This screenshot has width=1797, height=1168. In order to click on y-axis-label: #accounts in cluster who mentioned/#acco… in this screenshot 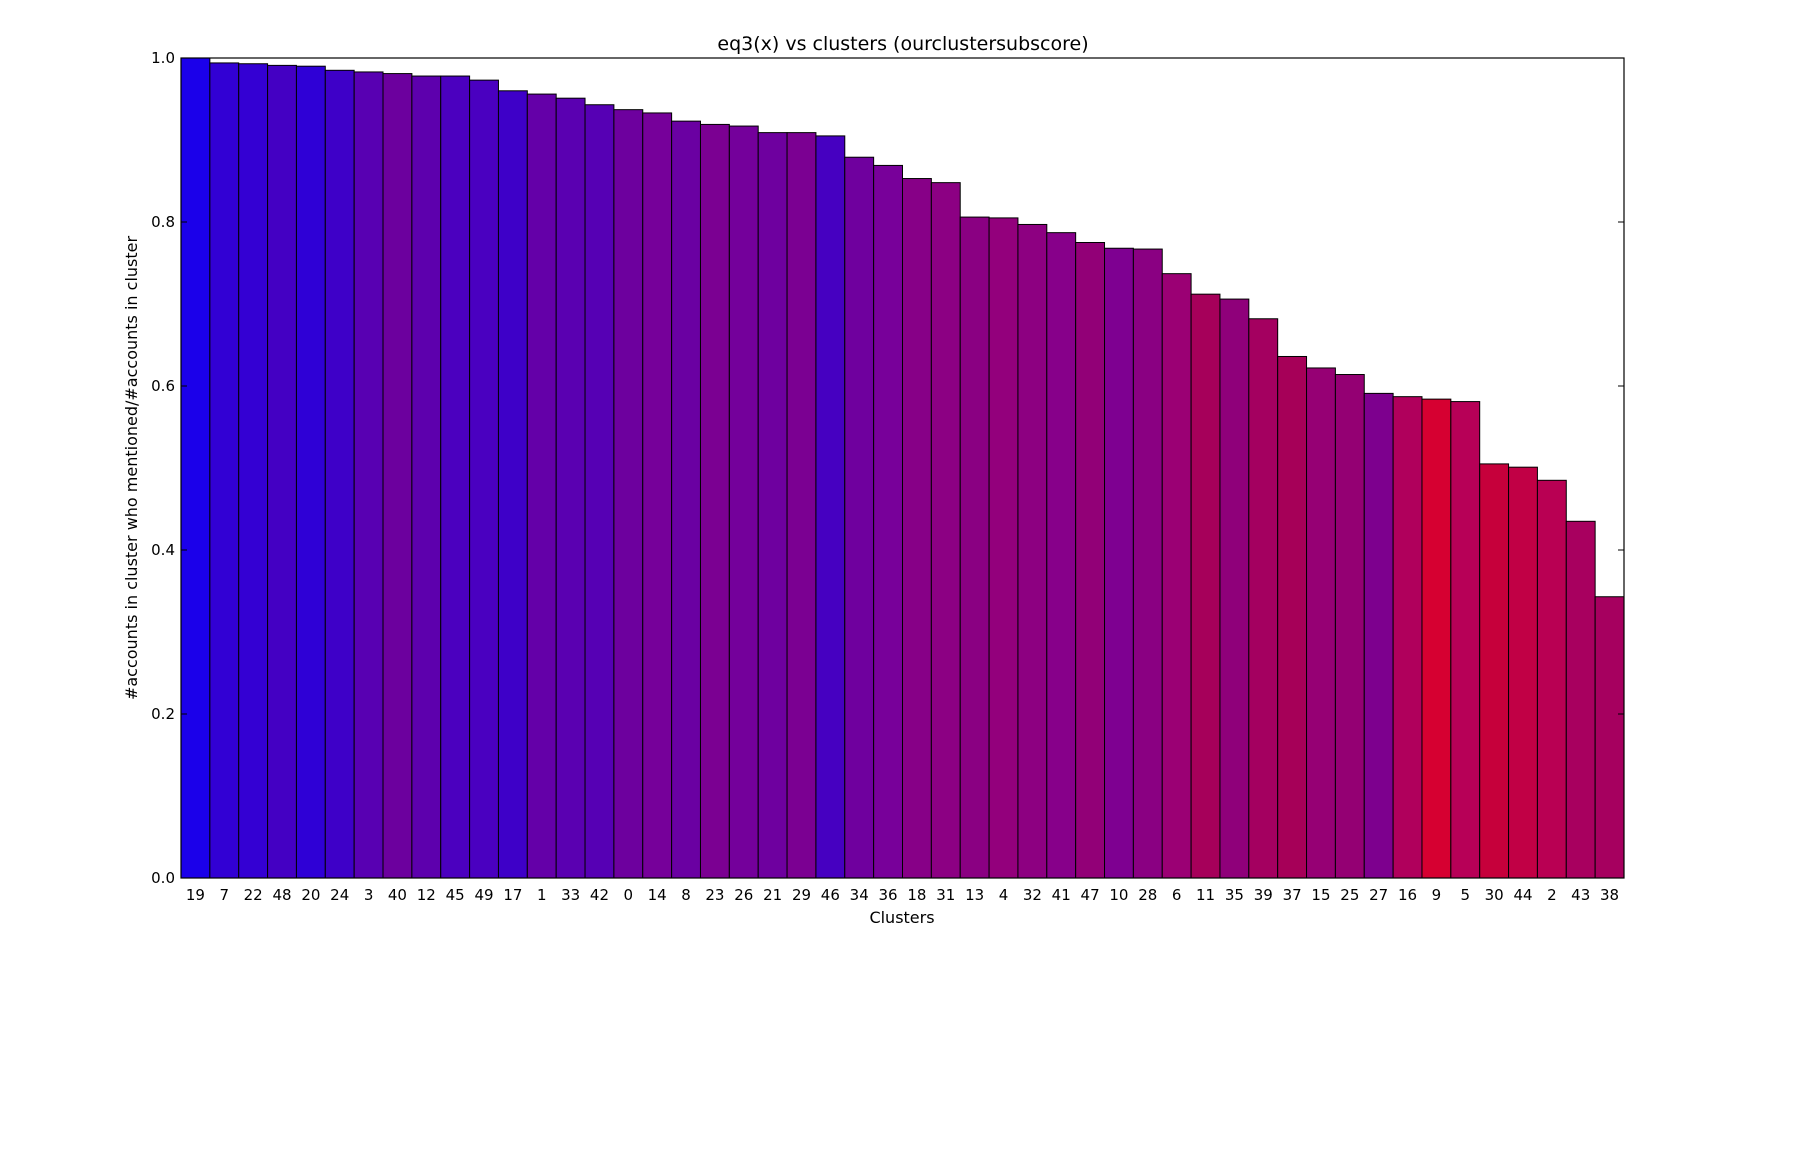, I will do `click(131, 468)`.